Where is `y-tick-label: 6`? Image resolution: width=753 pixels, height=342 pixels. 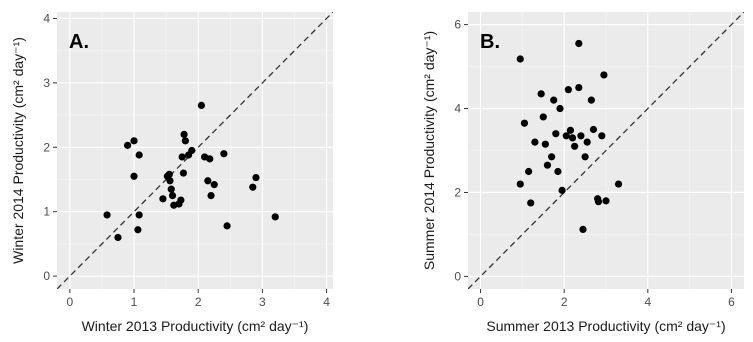 y-tick-label: 6 is located at coordinates (457, 25).